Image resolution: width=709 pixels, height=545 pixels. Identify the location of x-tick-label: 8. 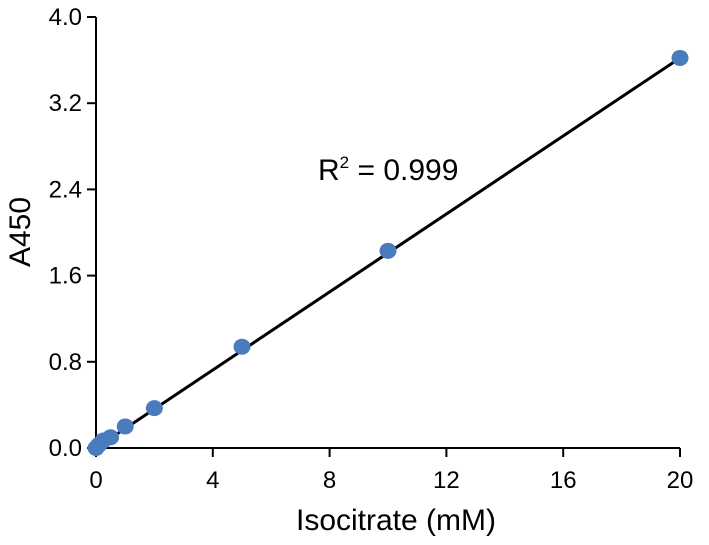
(329, 480).